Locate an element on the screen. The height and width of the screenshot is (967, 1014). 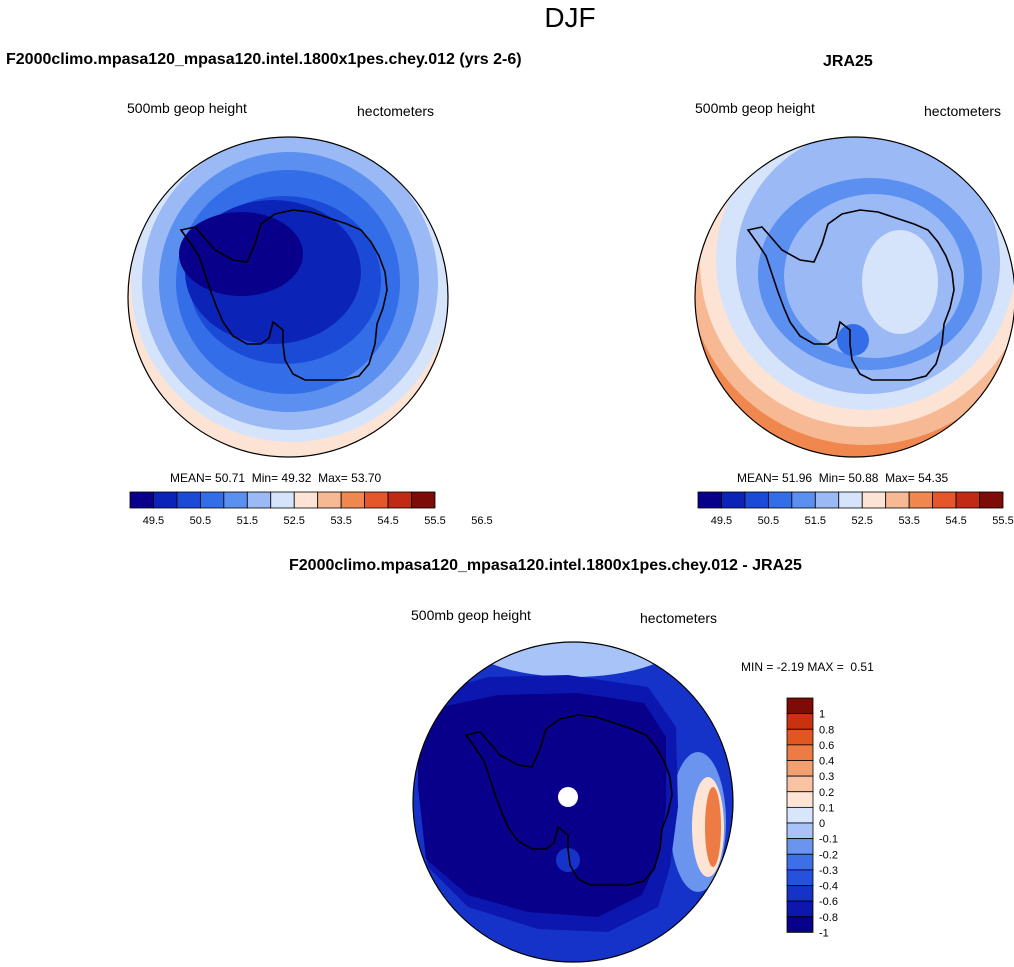
model-colorbar-tick-label: 54.5 is located at coordinates (387, 521).